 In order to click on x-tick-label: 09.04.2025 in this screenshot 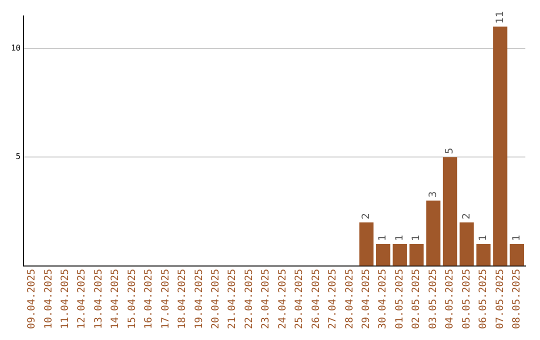, I will do `click(32, 299)`.